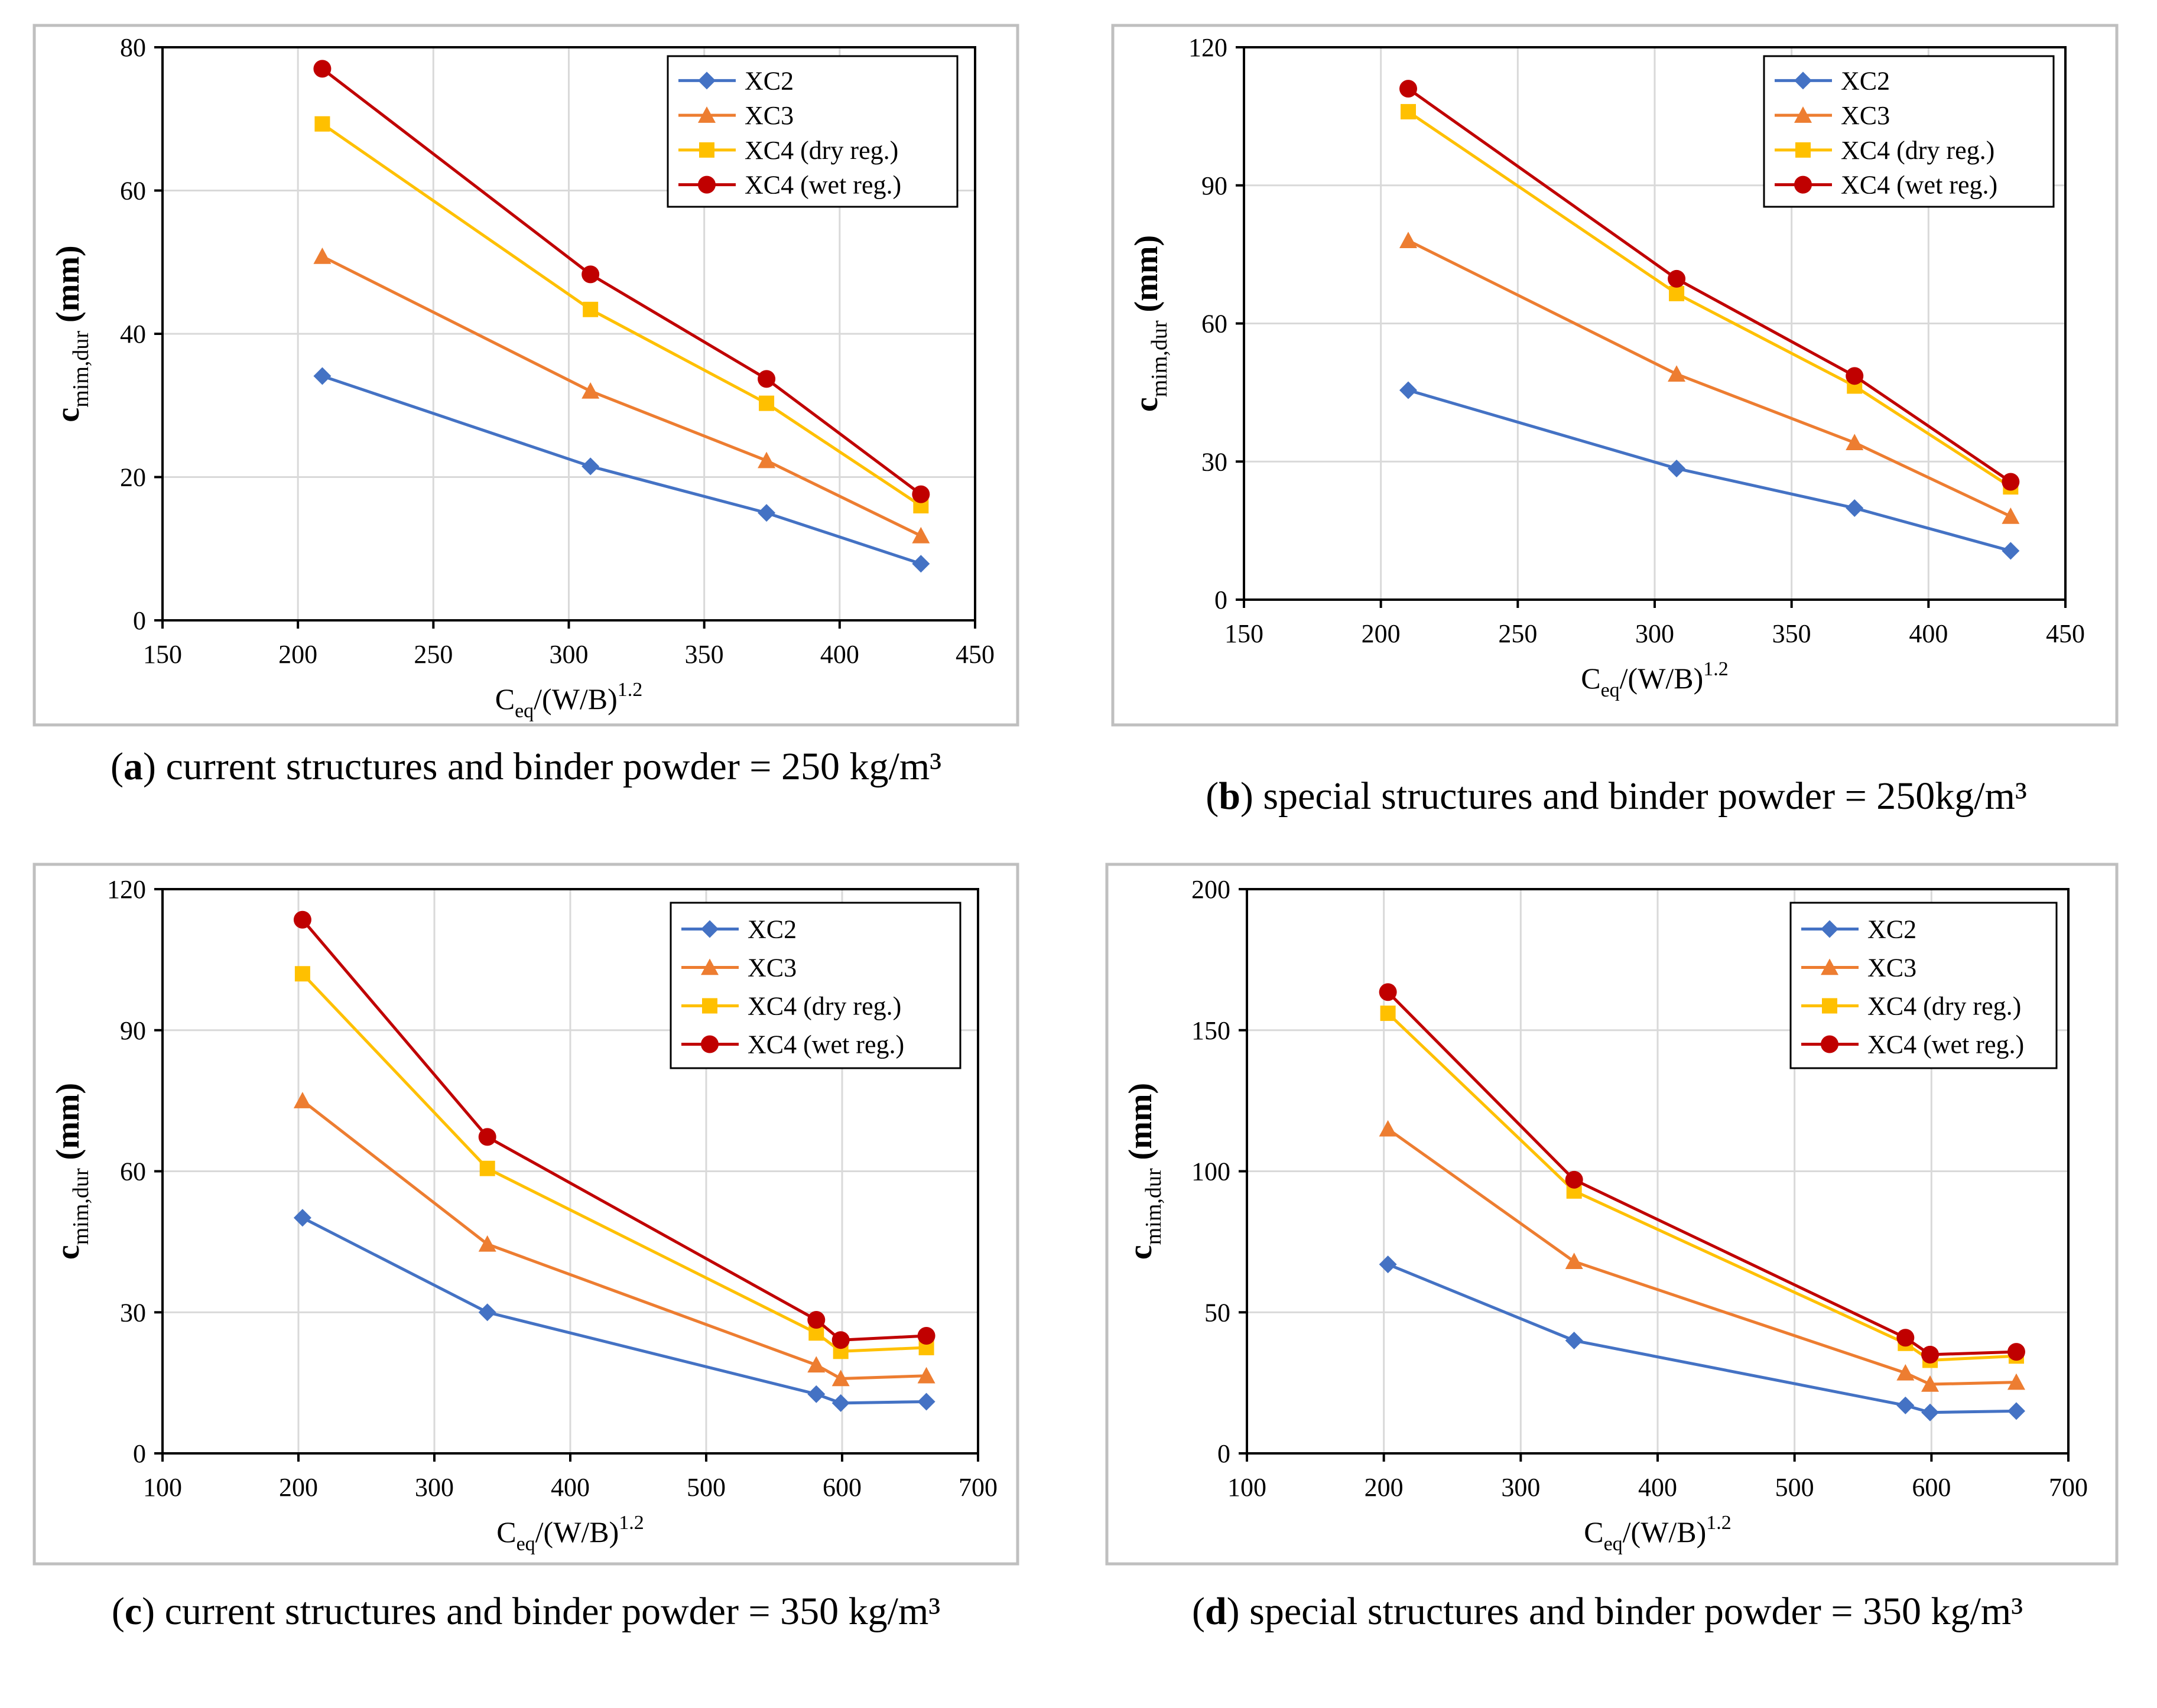  What do you see at coordinates (1702, 1338) in the screenshot?
I see `series-xc2` at bounding box center [1702, 1338].